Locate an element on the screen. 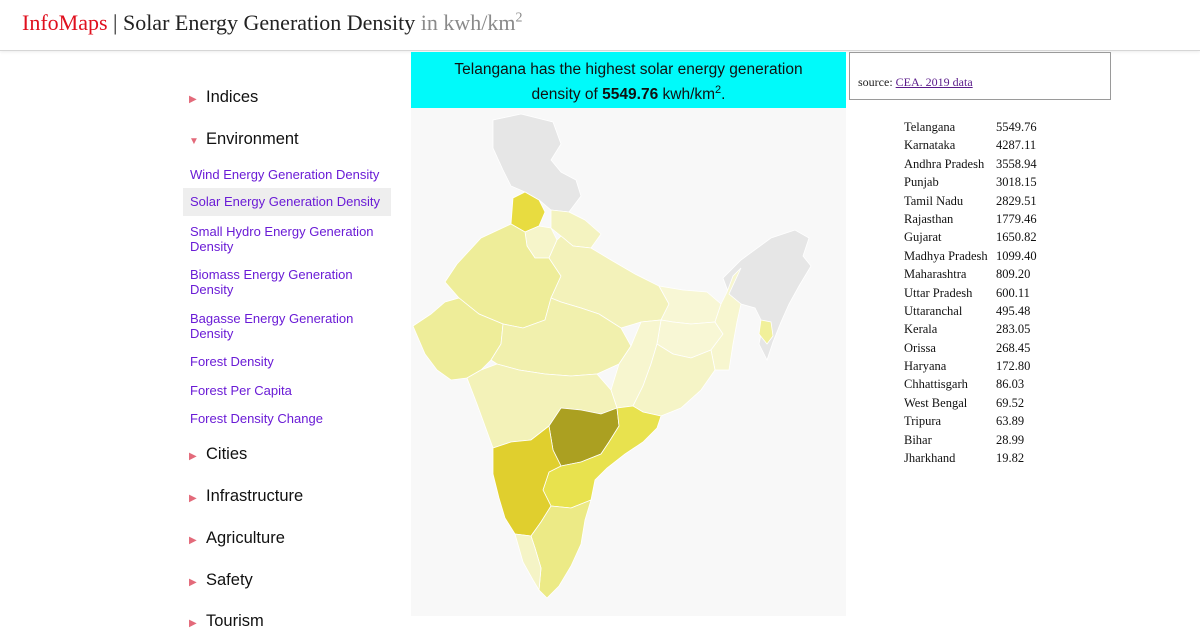  brand-logo: InfoMaps is located at coordinates (65, 22).